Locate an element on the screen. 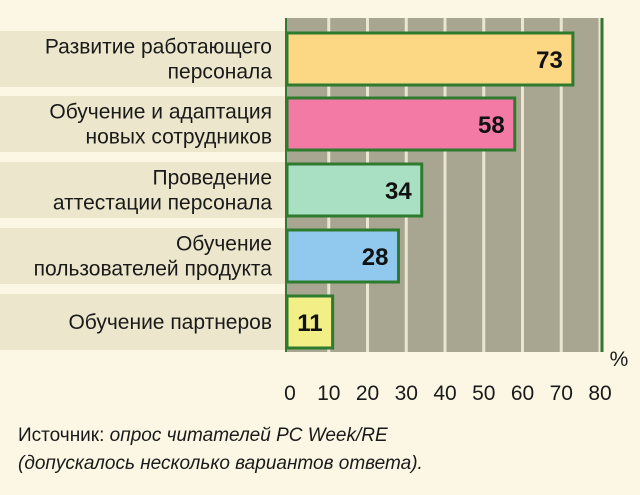  category-label-3-line-1: Проведение is located at coordinates (212, 178).